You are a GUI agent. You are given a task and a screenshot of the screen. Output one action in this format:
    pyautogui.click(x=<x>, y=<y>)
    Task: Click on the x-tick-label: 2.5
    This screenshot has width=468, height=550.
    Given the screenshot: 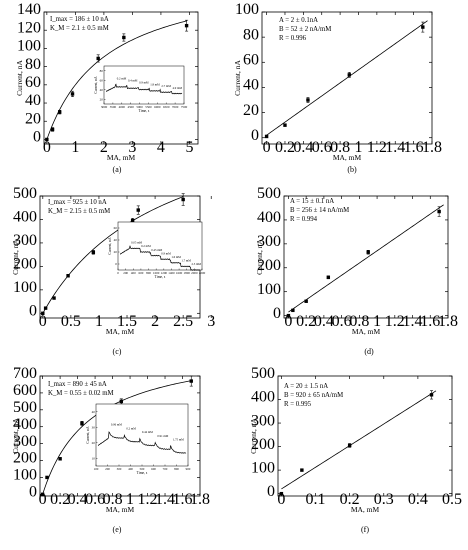 What is the action you would take?
    pyautogui.click(x=183, y=321)
    